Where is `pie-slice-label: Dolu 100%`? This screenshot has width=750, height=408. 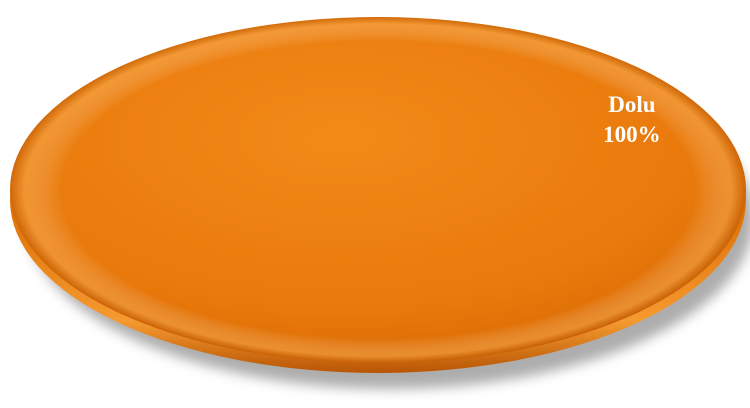 pie-slice-label: Dolu 100% is located at coordinates (632, 119).